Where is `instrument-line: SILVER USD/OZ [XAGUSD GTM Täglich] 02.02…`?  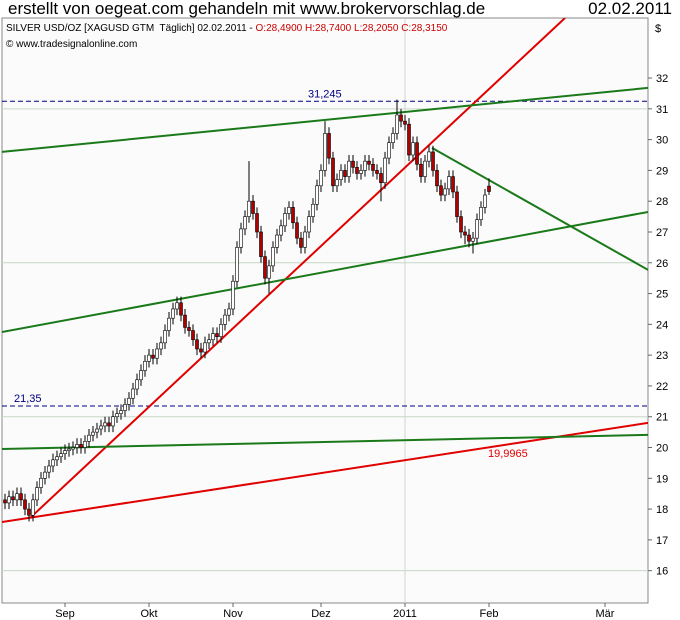 instrument-line: SILVER USD/OZ [XAGUSD GTM Täglich] 02.02… is located at coordinates (226, 28).